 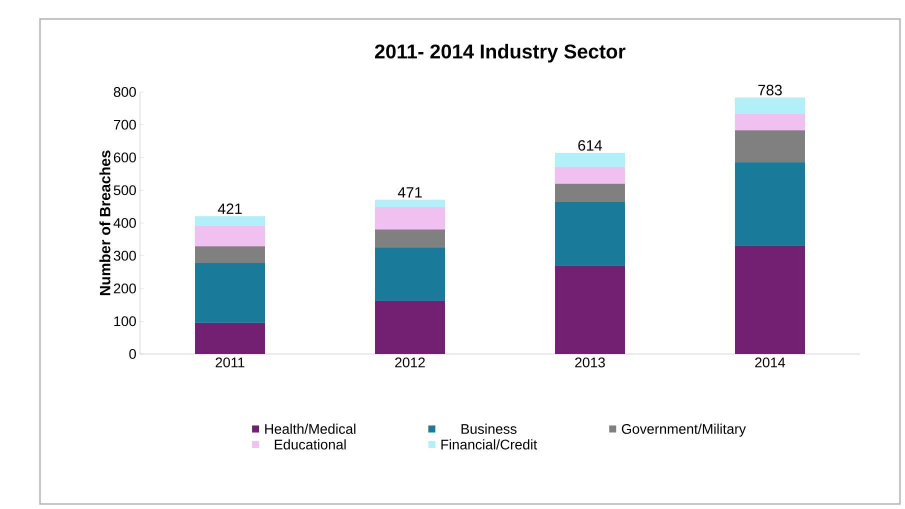 I want to click on total-label: 471, so click(x=410, y=192).